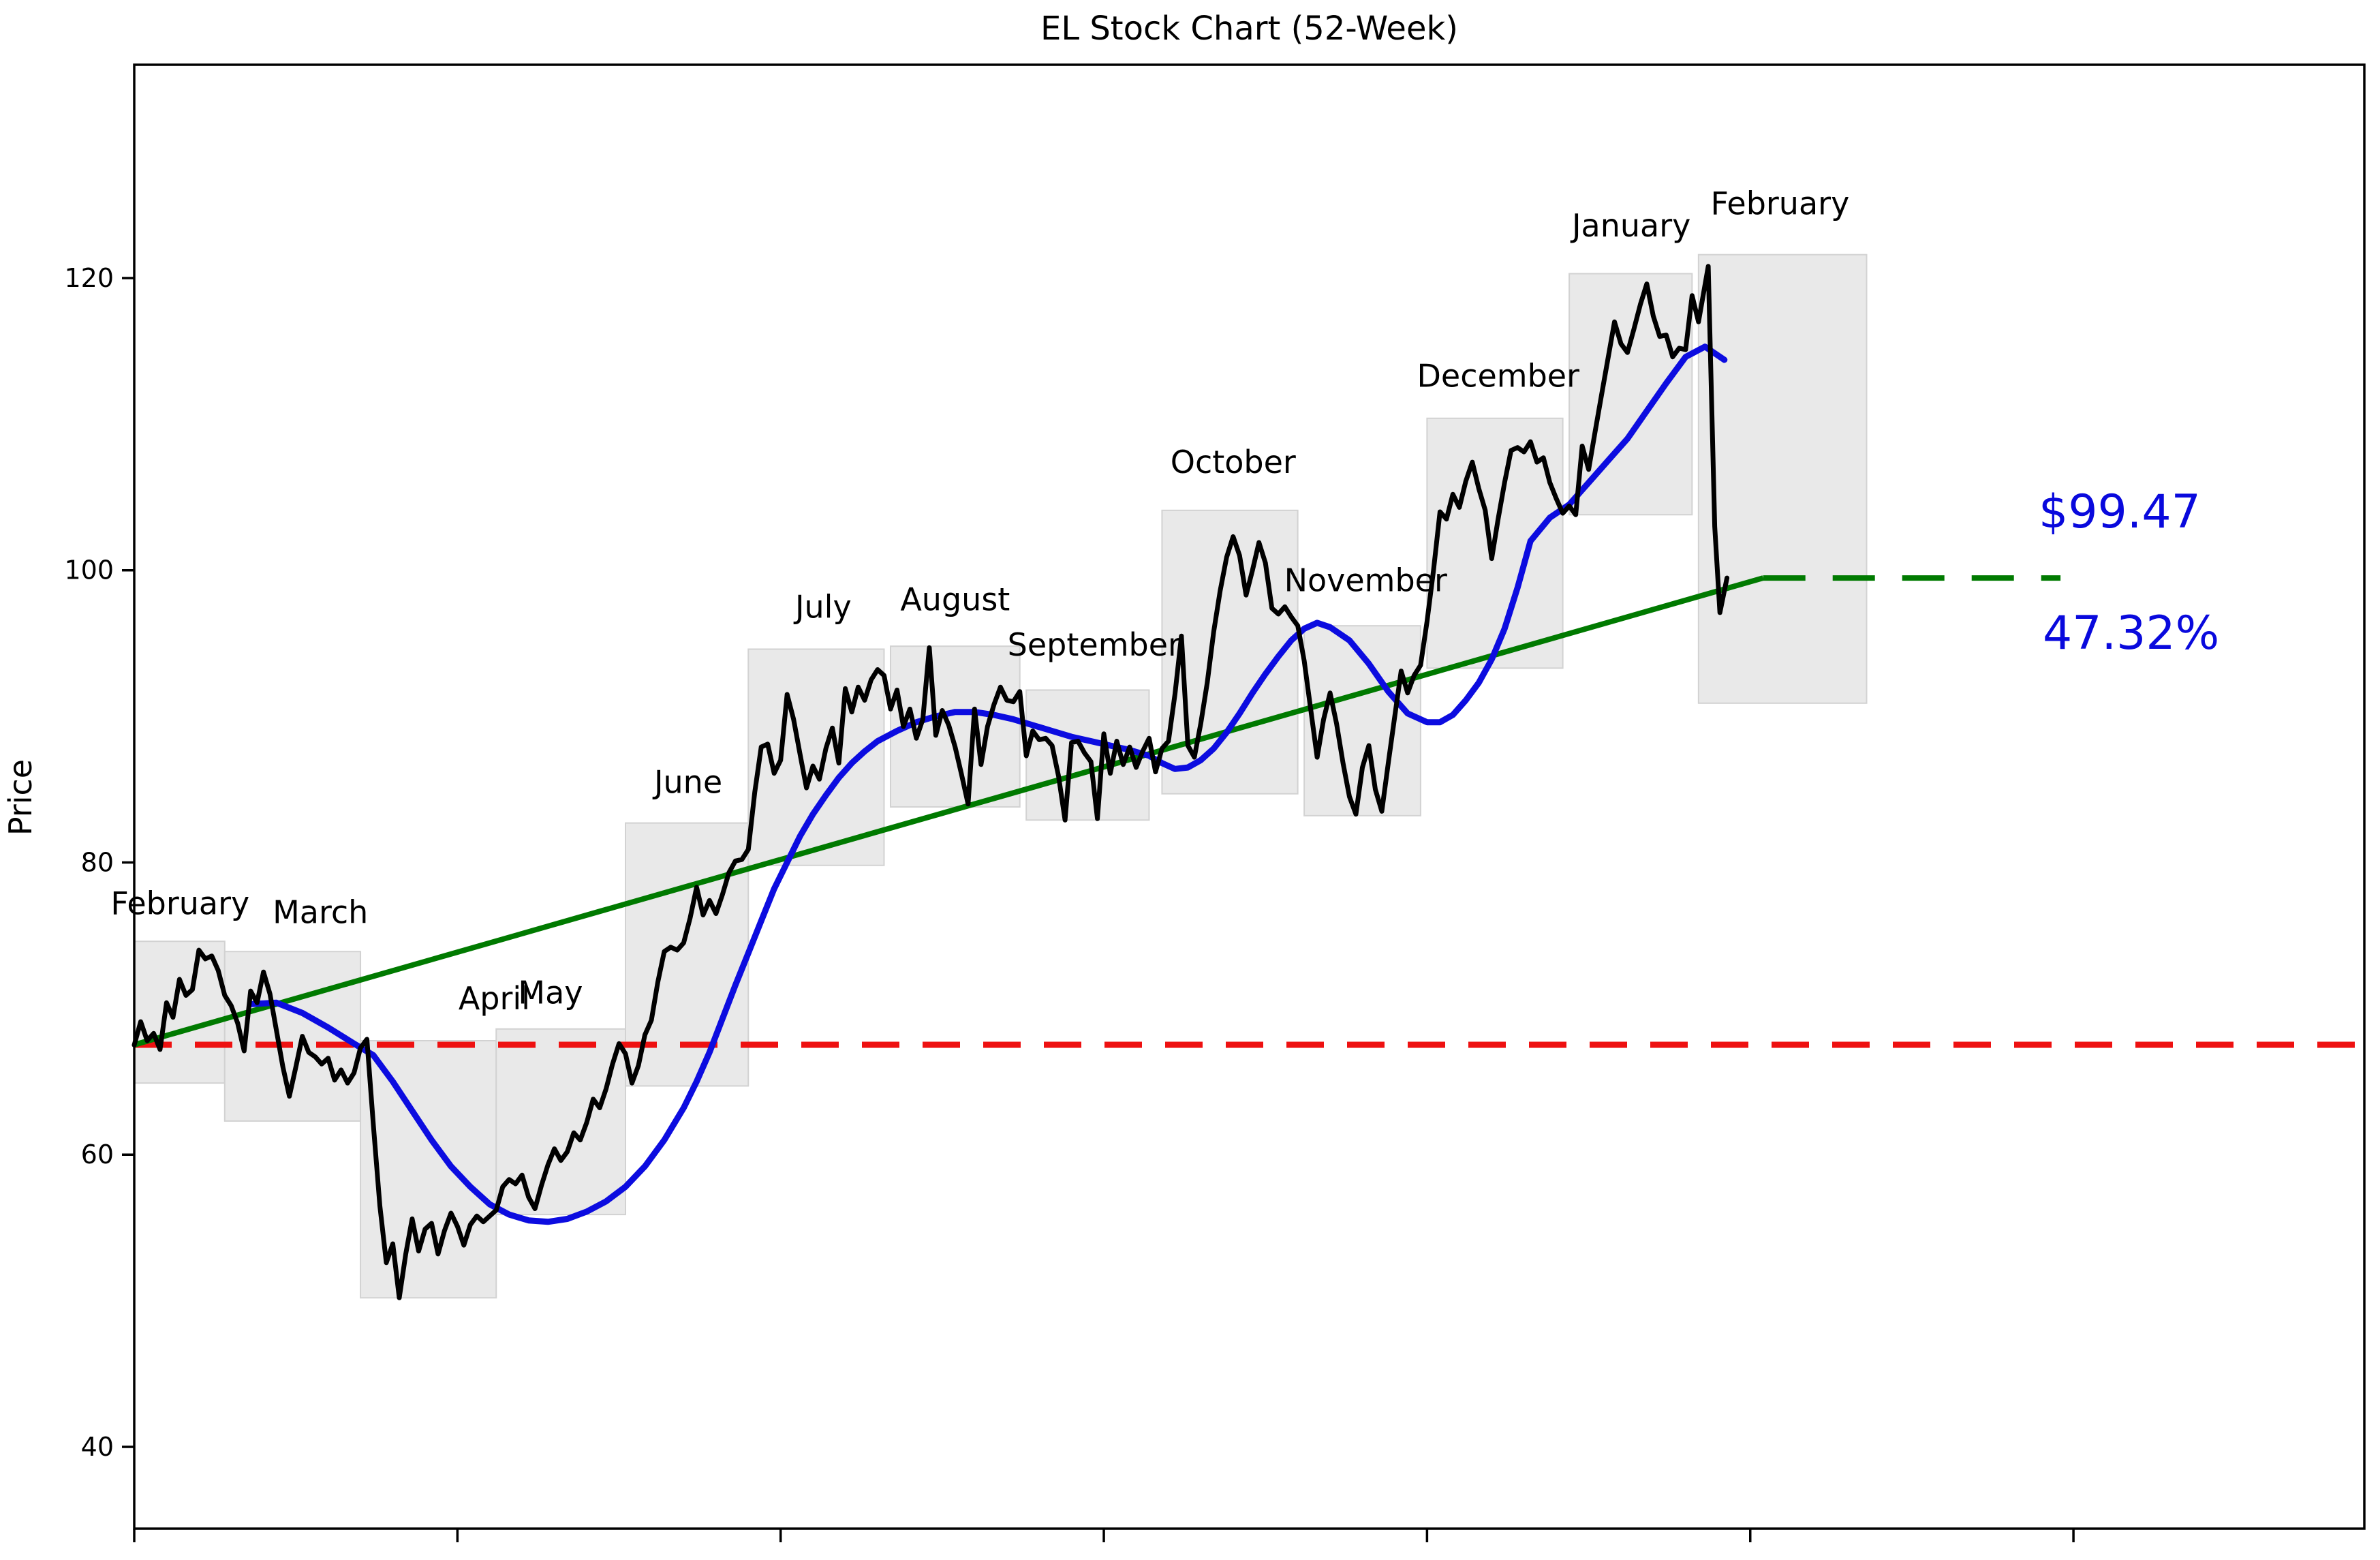 The width and height of the screenshot is (2380, 1560). What do you see at coordinates (687, 782) in the screenshot?
I see `month-label-june: June` at bounding box center [687, 782].